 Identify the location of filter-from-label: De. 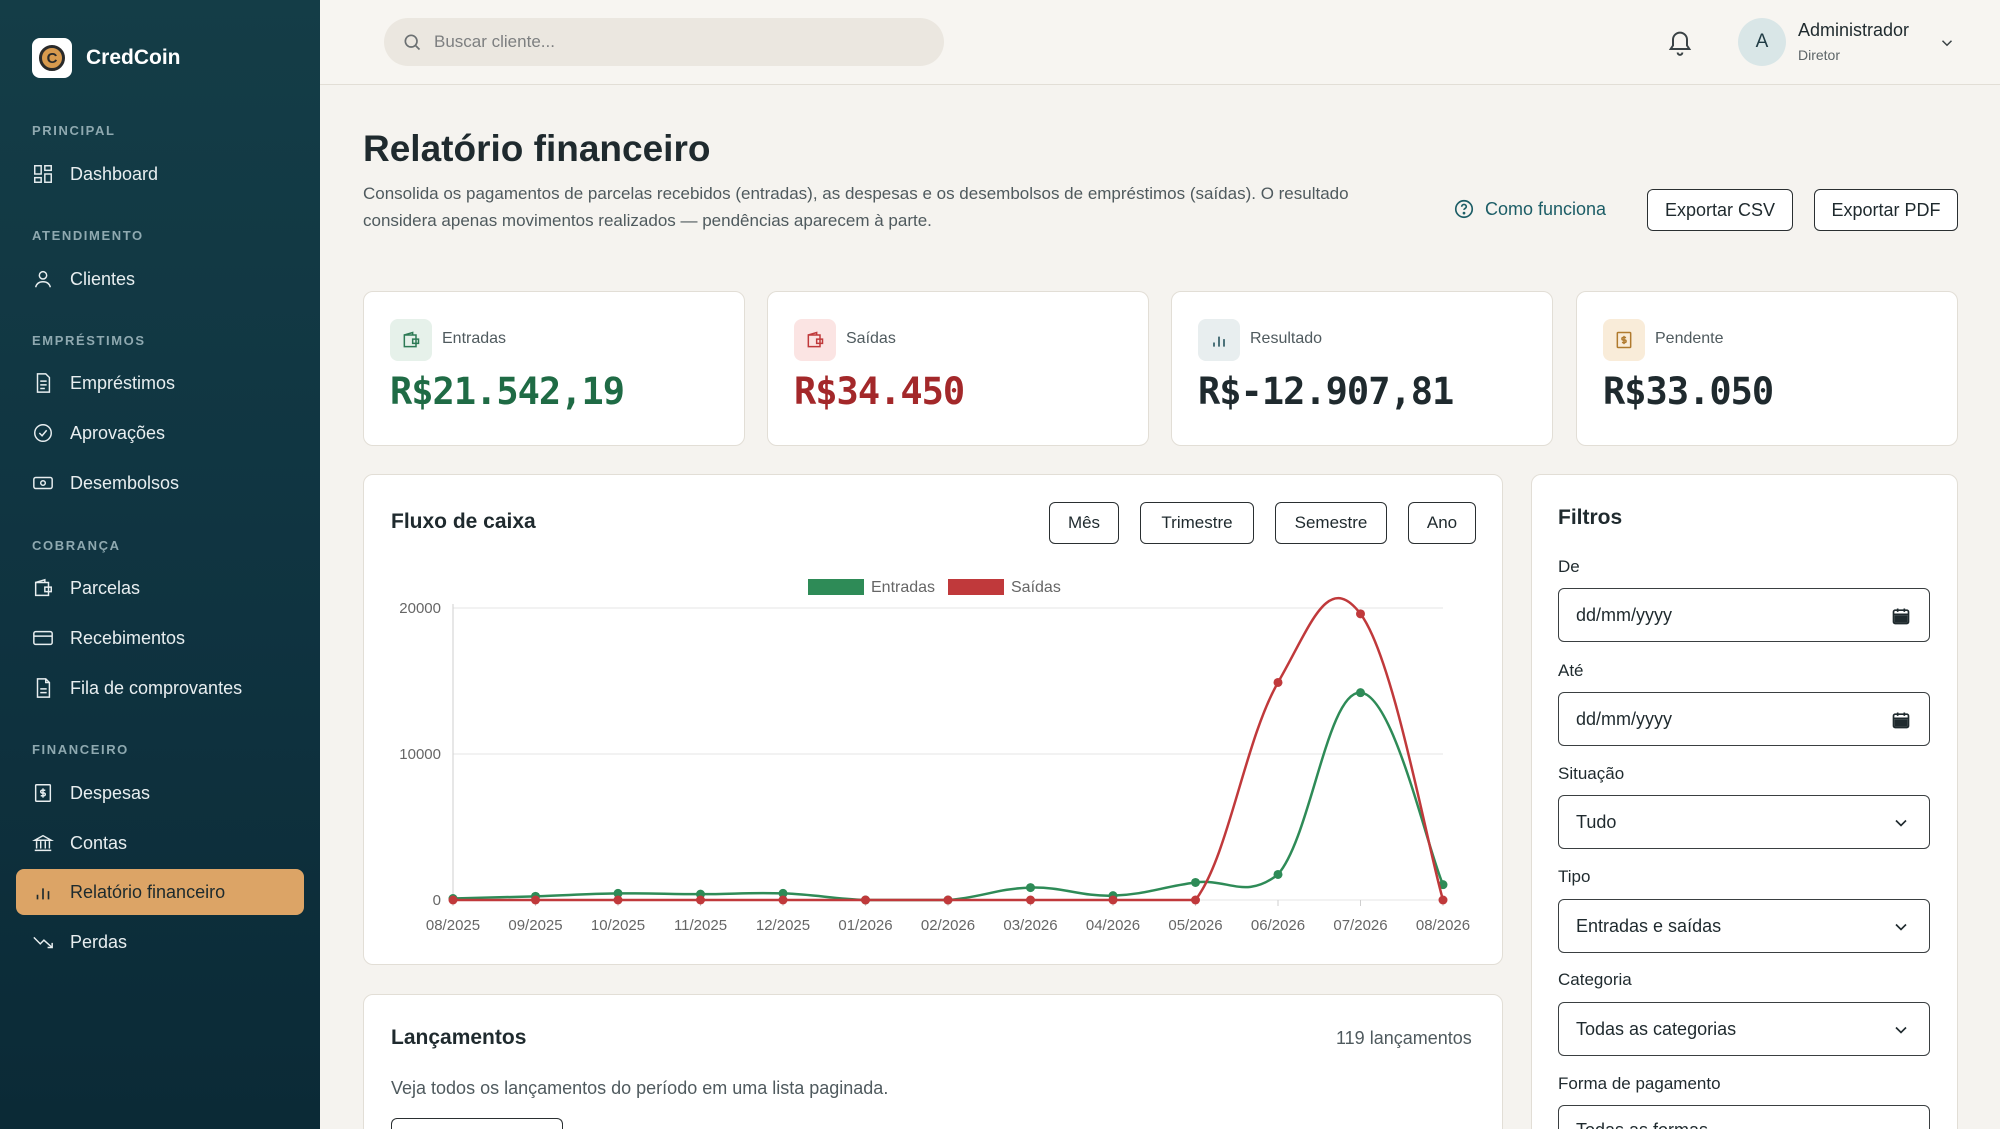
(1569, 566).